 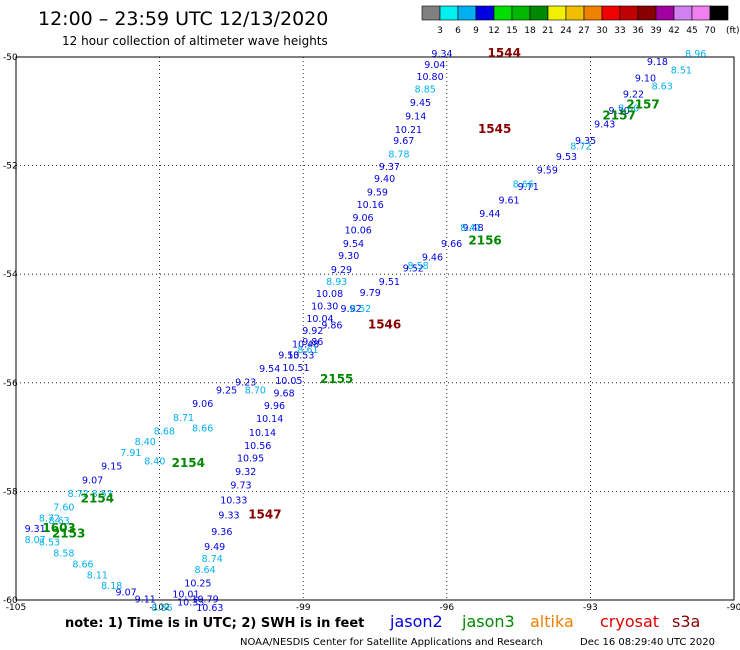 What do you see at coordinates (420, 103) in the screenshot?
I see `wave-height-value: 9.45` at bounding box center [420, 103].